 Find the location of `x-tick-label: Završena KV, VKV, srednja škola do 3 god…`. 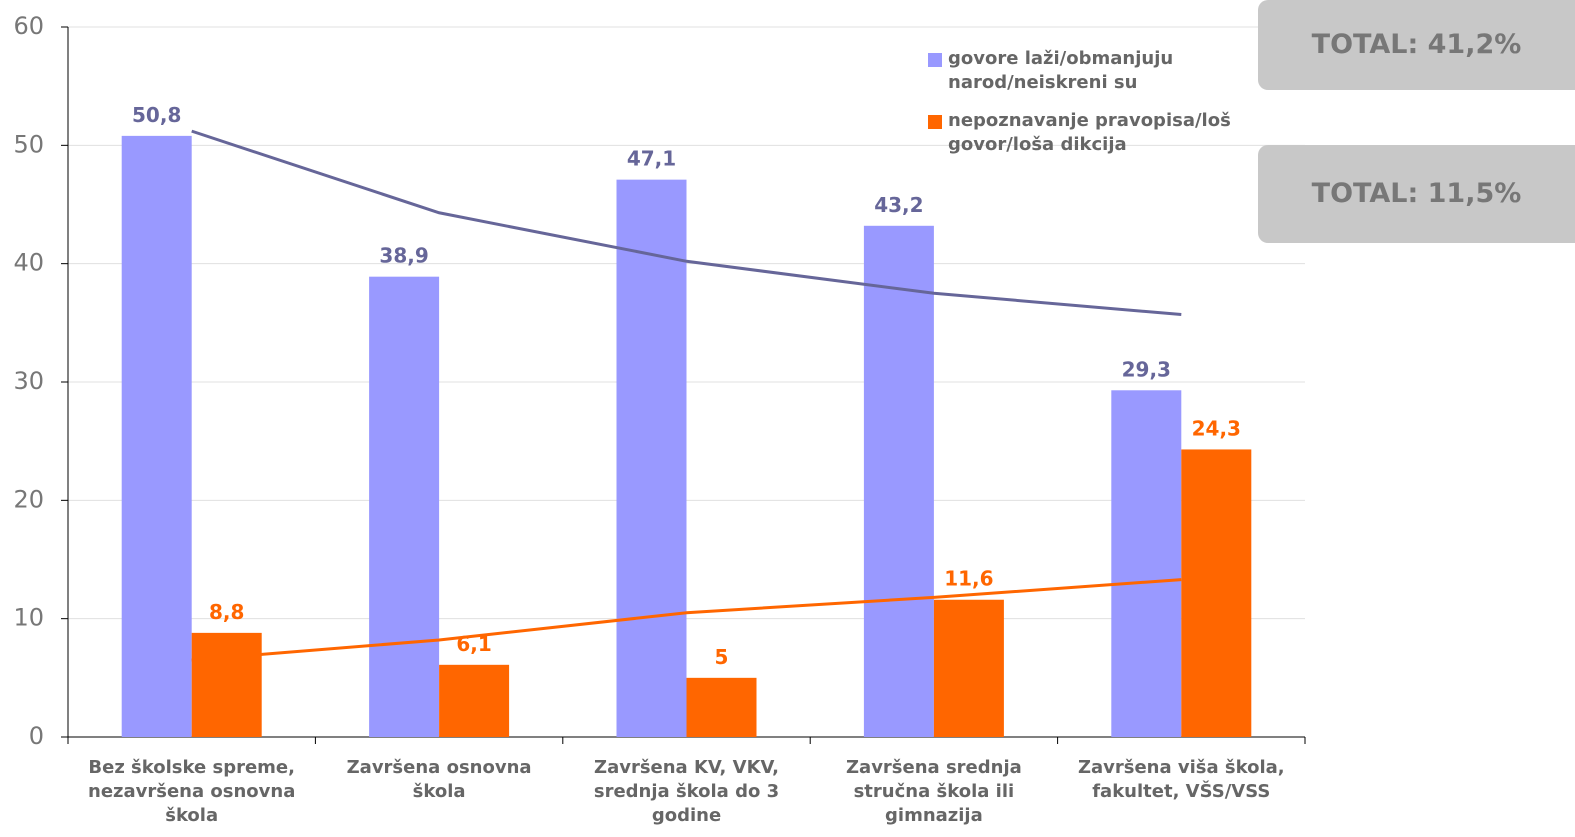

x-tick-label: Završena KV, VKV, srednja škola do 3 god… is located at coordinates (686, 791).